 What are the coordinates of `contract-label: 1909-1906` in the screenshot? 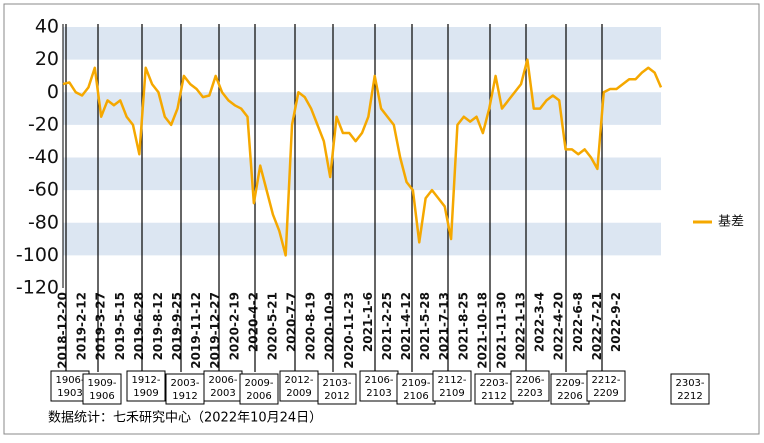 It's located at (101, 390).